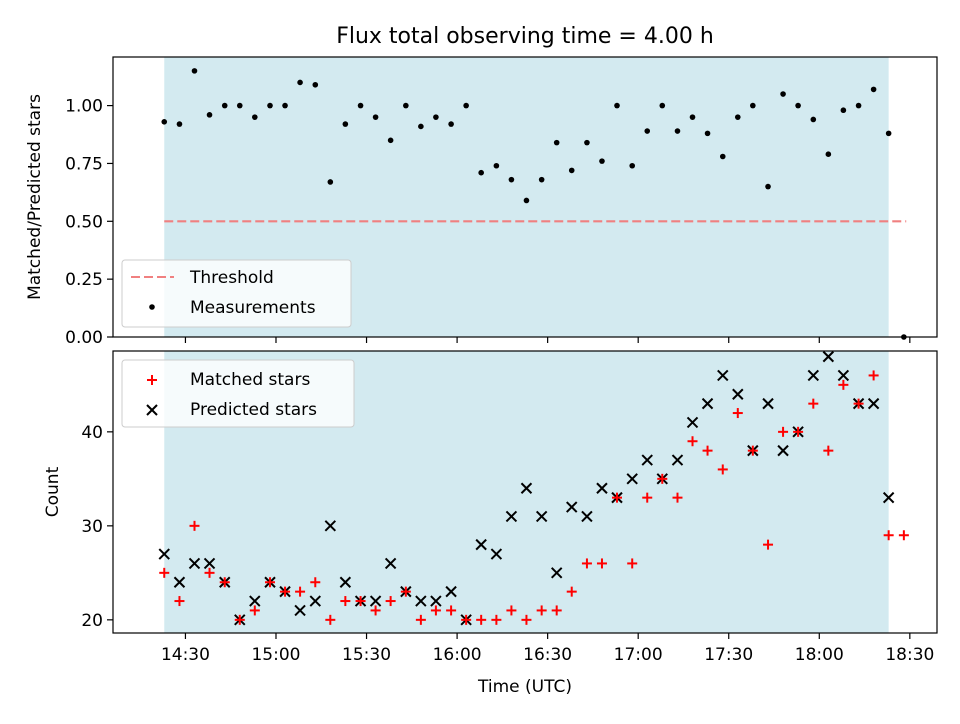 The width and height of the screenshot is (960, 724). I want to click on y-tick-label: 20, so click(92, 621).